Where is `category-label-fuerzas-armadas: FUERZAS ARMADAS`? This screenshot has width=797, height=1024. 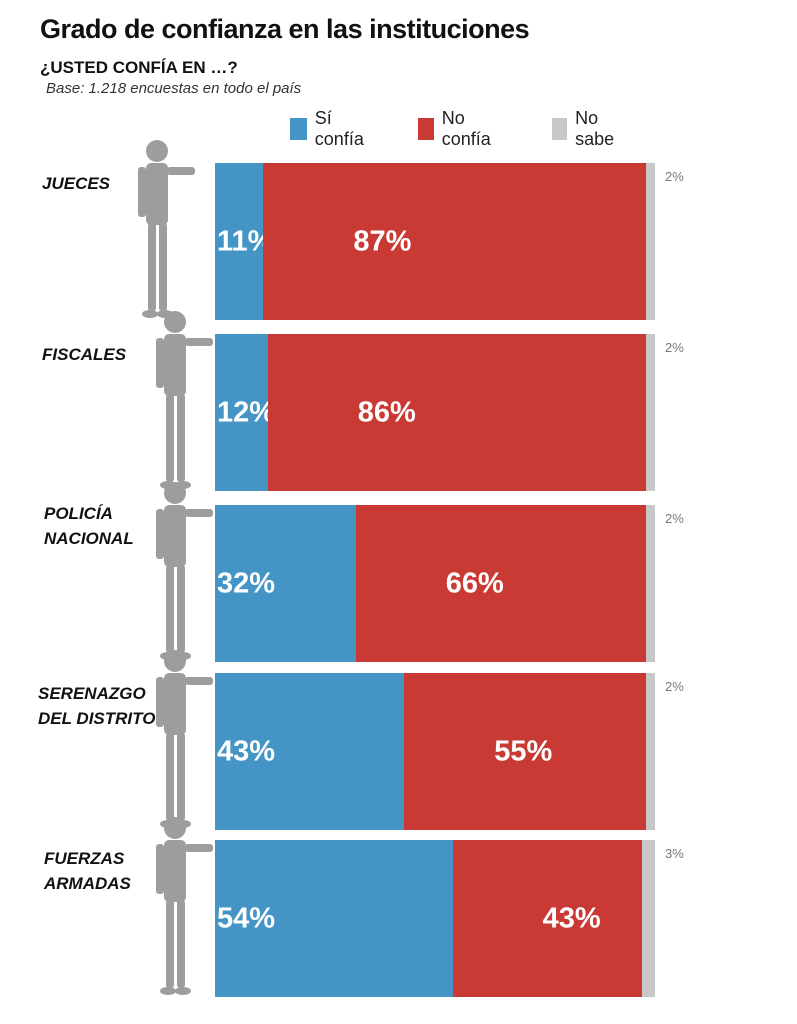 category-label-fuerzas-armadas: FUERZAS ARMADAS is located at coordinates (87, 871).